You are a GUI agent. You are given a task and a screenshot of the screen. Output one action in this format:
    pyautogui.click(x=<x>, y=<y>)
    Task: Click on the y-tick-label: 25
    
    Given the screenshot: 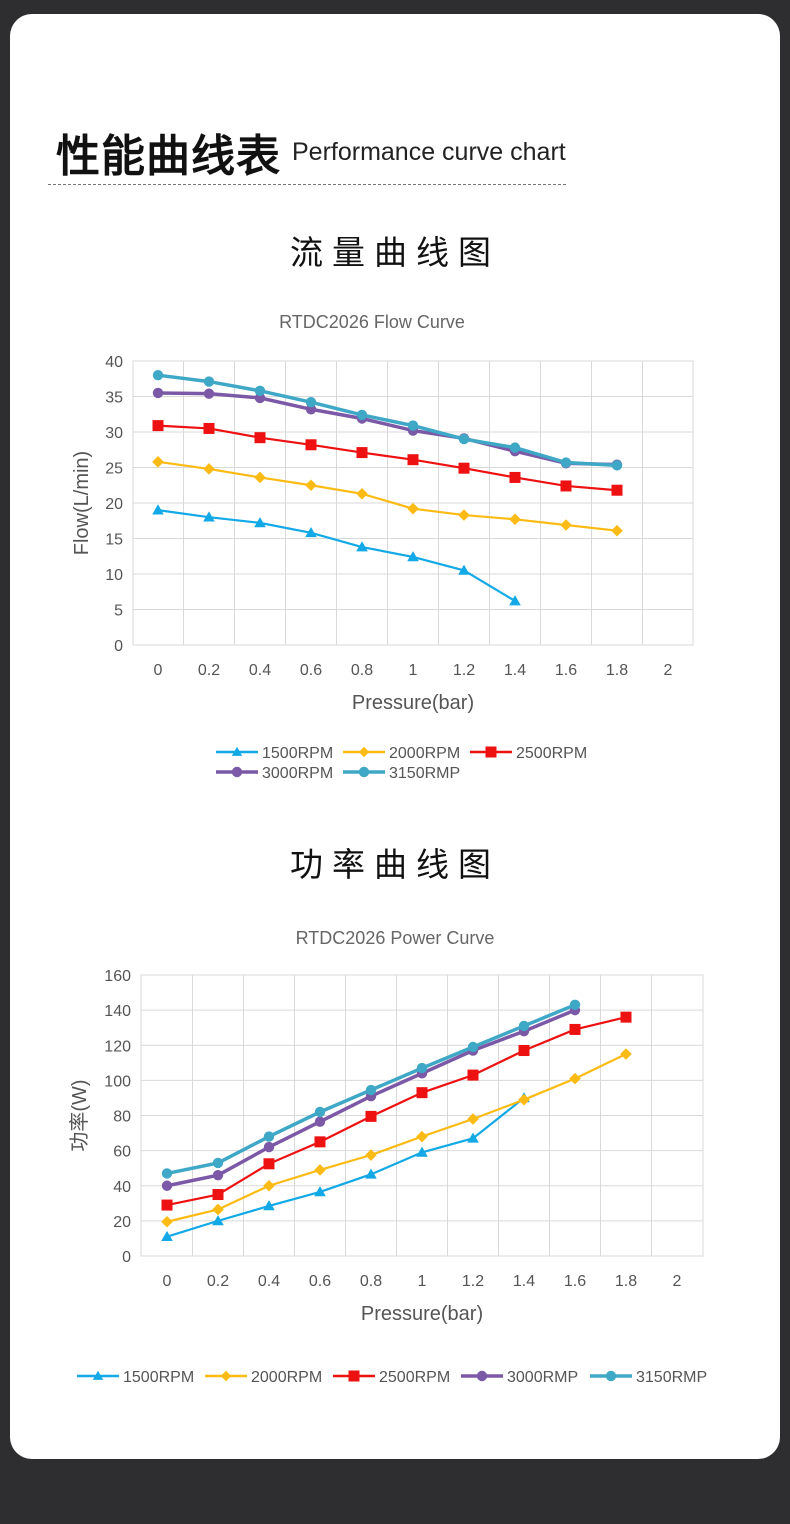 What is the action you would take?
    pyautogui.click(x=114, y=469)
    